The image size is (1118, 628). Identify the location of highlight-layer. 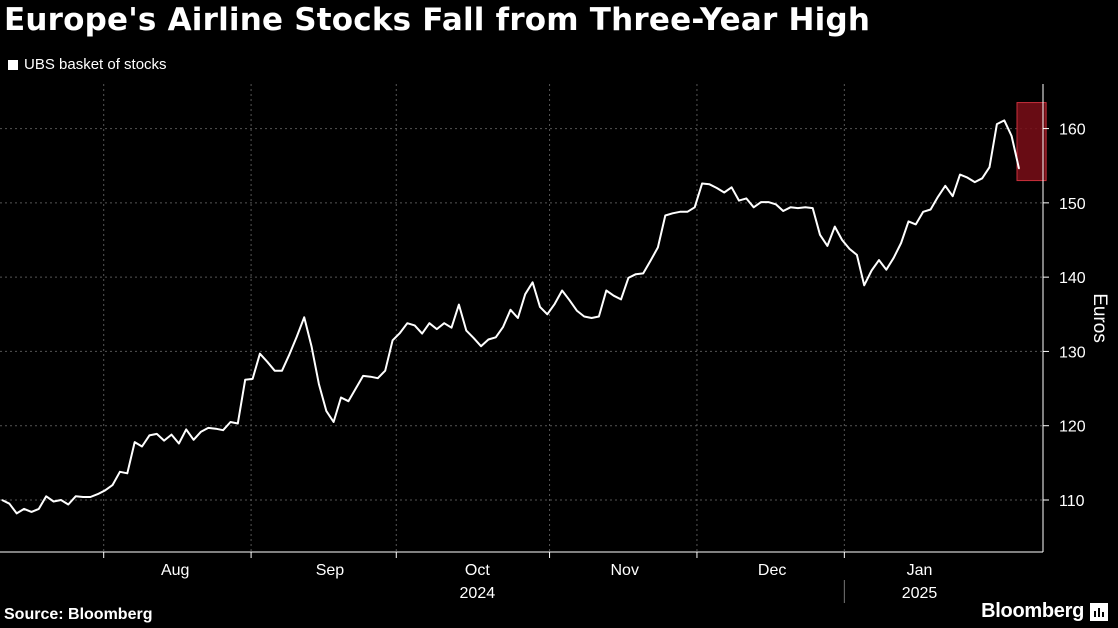
(1031, 142).